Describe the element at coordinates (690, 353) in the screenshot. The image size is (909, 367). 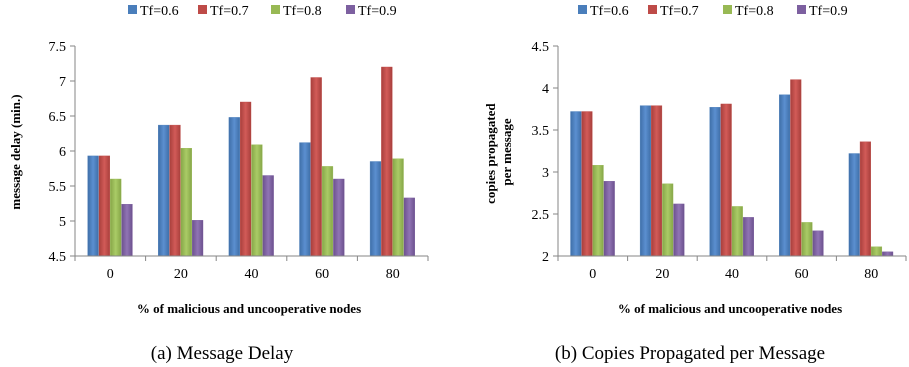
I see `chart-b-caption: (b) Copies Propagated per Message` at that location.